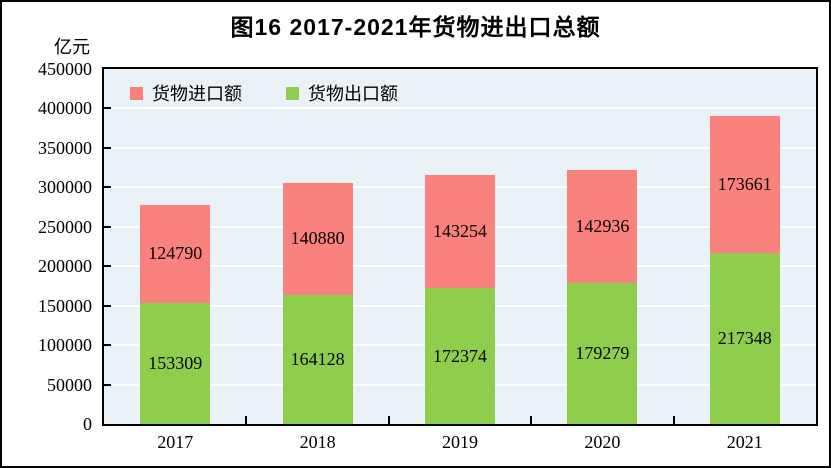 Image resolution: width=831 pixels, height=468 pixels. I want to click on bar-value-label: 179279, so click(602, 352).